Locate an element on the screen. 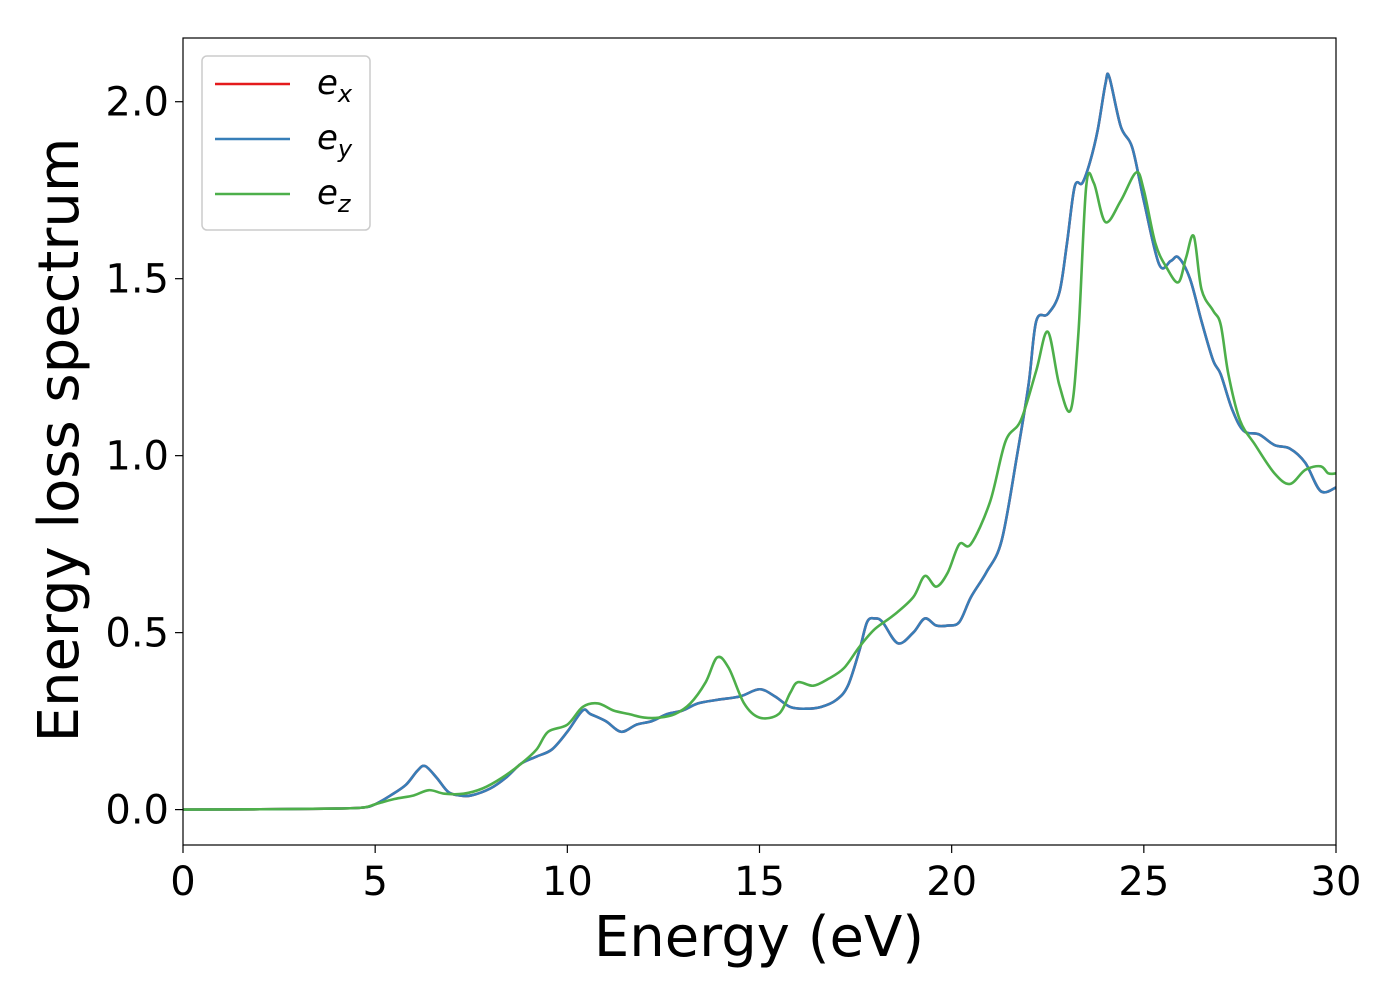  y-tick-label: 1.5 is located at coordinates (137, 280).